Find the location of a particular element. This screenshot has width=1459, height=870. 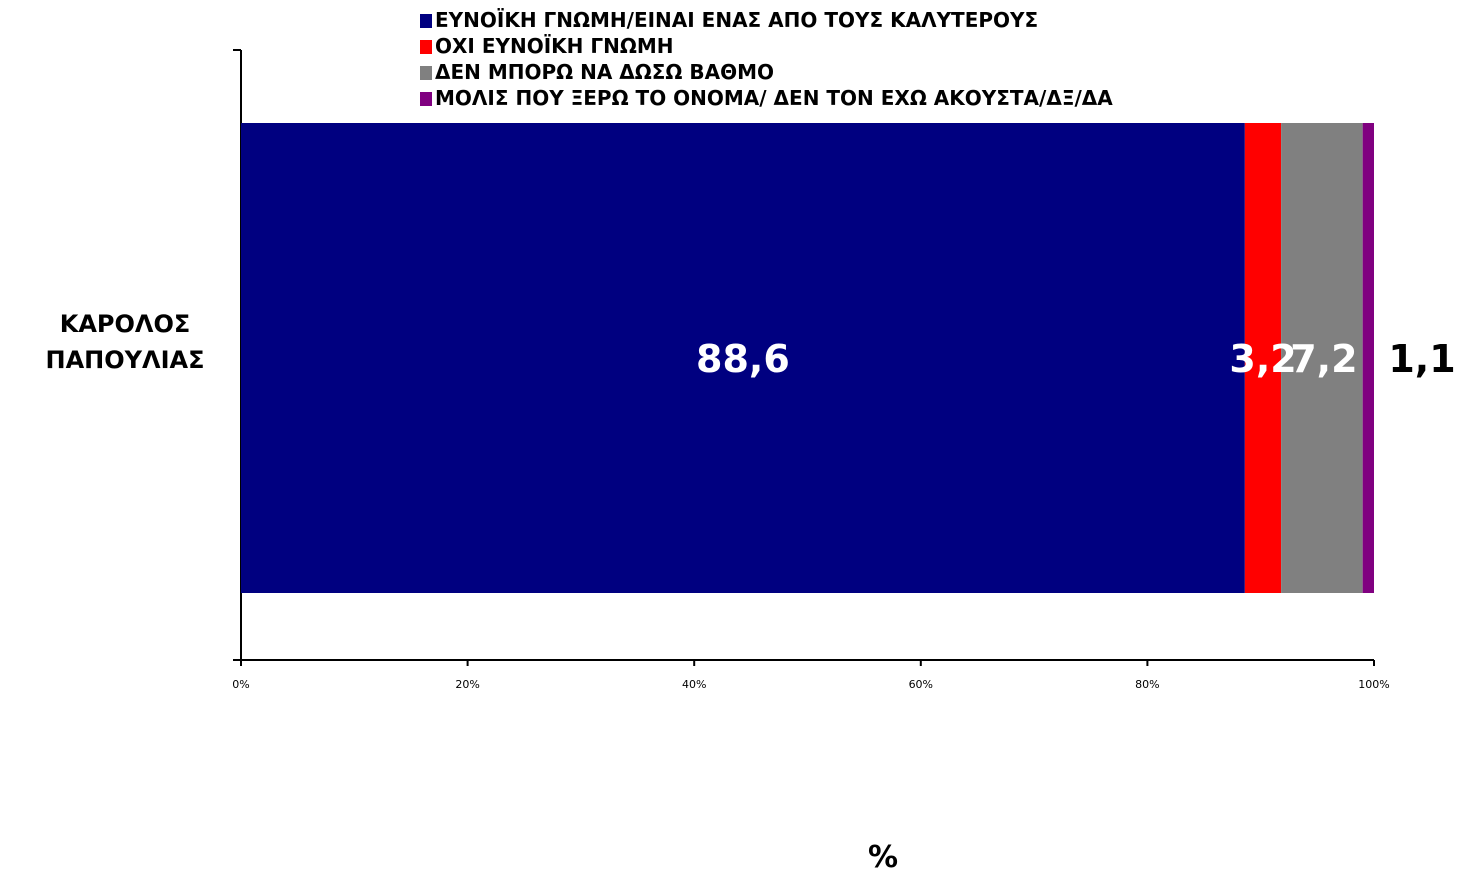

category-label-line: ΚΑΡΟΛΟΣ is located at coordinates (125, 324).